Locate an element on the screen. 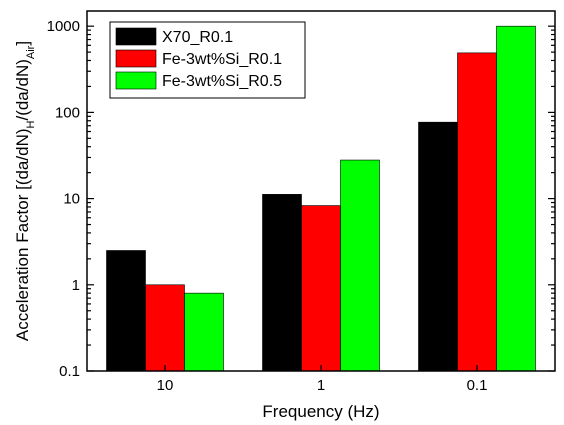  y-axis-title-sub-h: H is located at coordinates (31, 124).